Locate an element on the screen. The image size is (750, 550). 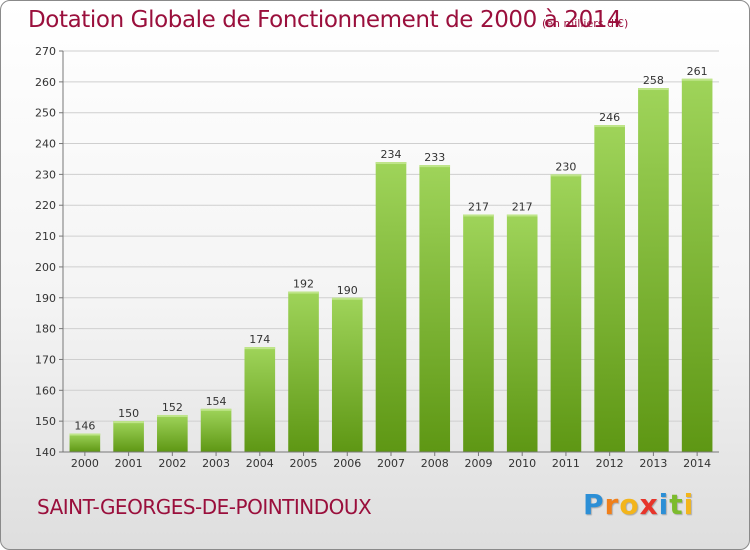
commune-name: SAINT-GEORGES-DE-POINTINDOUX is located at coordinates (204, 507).